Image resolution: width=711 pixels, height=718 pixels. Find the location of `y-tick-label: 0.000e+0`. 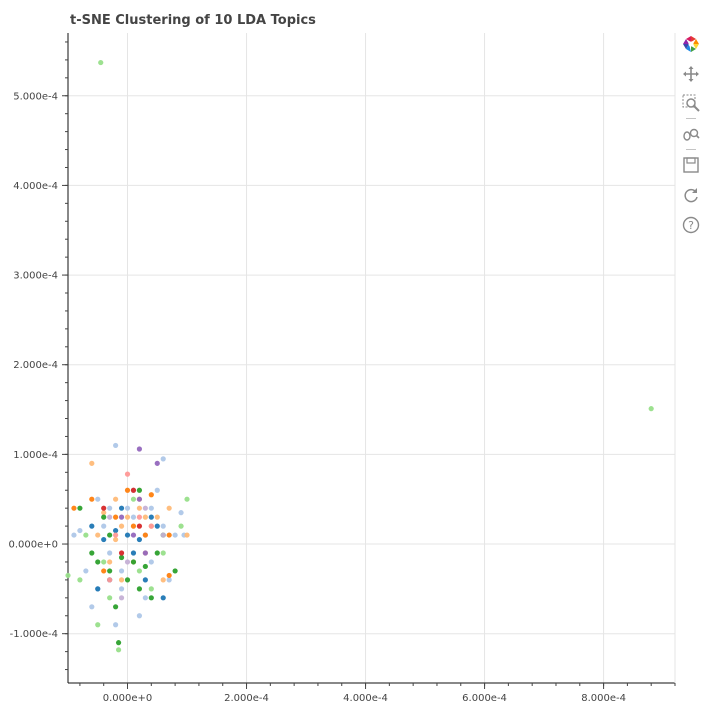

y-tick-label: 0.000e+0 is located at coordinates (33, 545).